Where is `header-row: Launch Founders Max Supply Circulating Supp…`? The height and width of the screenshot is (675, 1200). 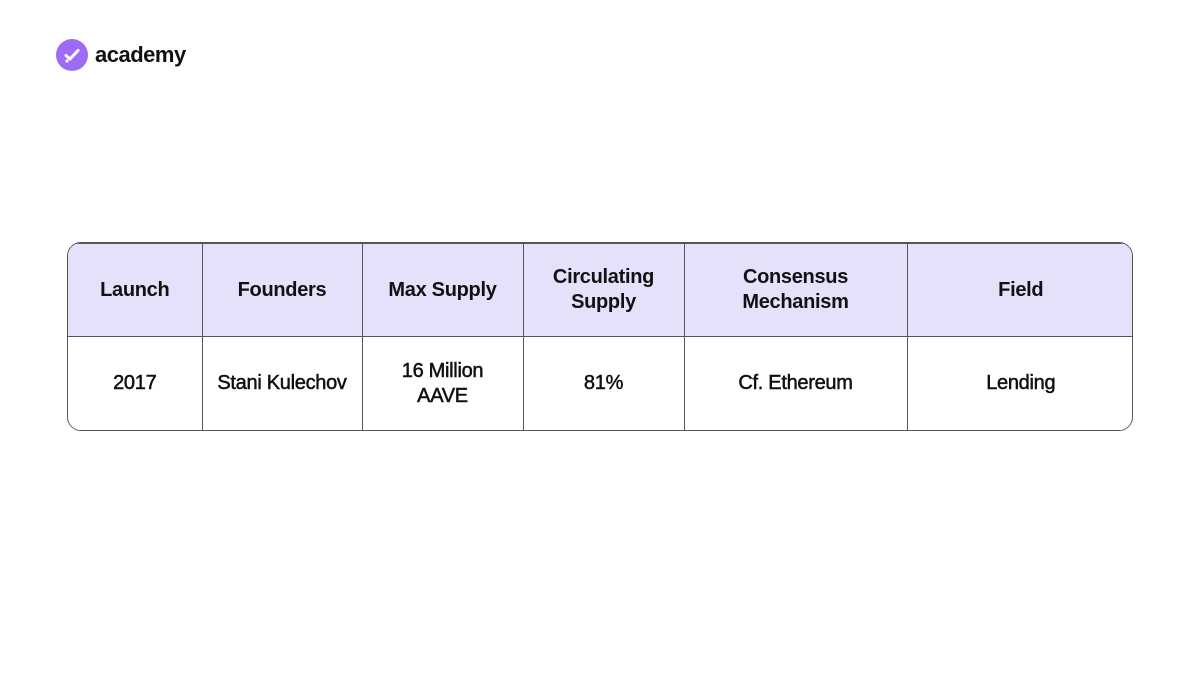
header-row: Launch Founders Max Supply Circulating Supp… is located at coordinates (600, 290).